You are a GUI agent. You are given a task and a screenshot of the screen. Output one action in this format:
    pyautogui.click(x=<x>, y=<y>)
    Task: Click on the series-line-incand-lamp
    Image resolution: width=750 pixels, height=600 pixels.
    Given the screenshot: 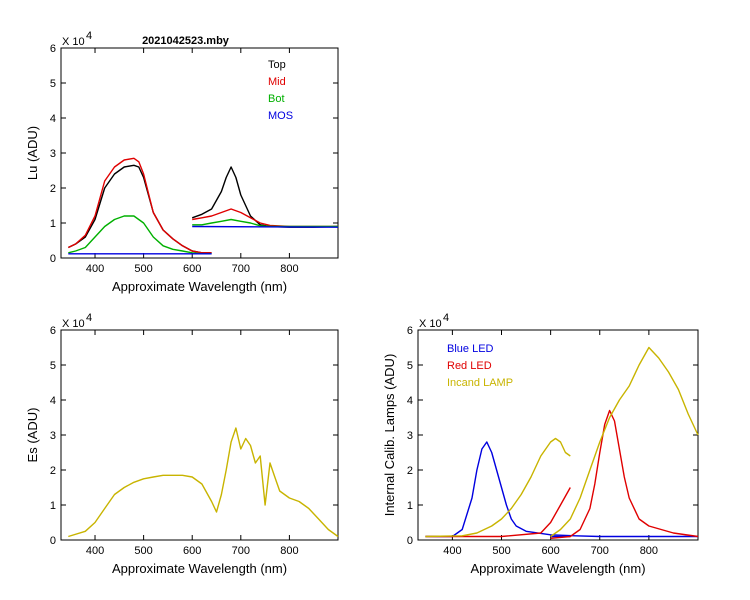 What is the action you would take?
    pyautogui.click(x=498, y=487)
    